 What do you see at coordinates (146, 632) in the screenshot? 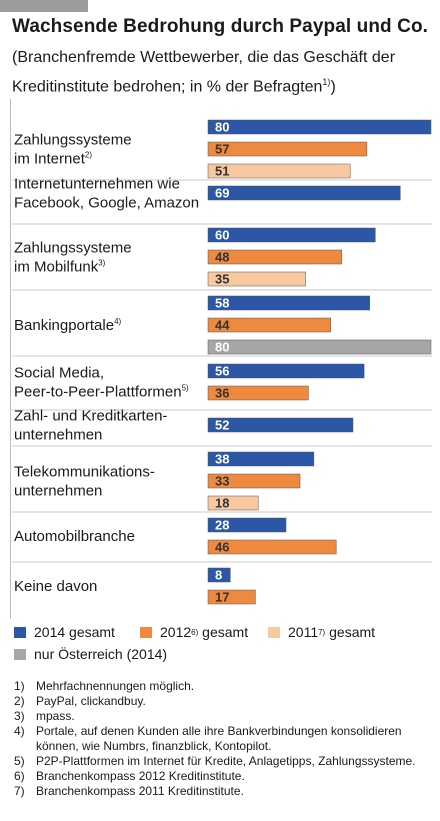
I see `legend-swatch-2012` at bounding box center [146, 632].